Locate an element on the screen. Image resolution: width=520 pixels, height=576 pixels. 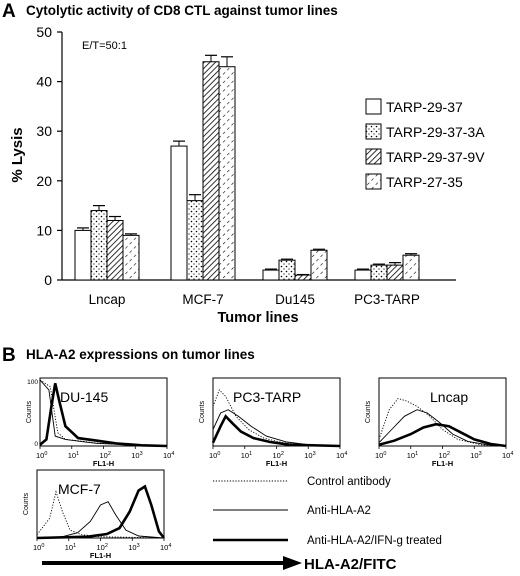
histogram-legend-label: Anti-HLA-A2/IFN-g treated is located at coordinates (374, 541).